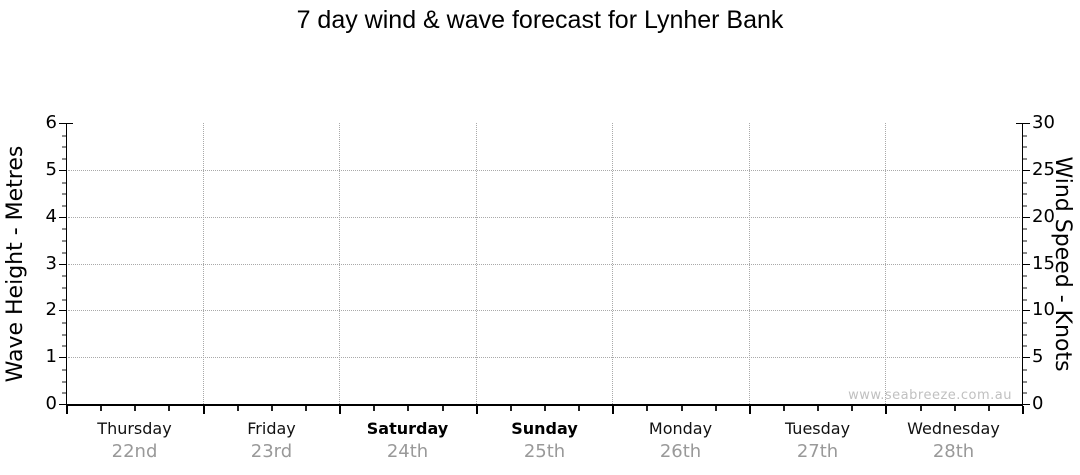 The height and width of the screenshot is (475, 1080). I want to click on watermark: www.seabreeze.com.au, so click(930, 395).